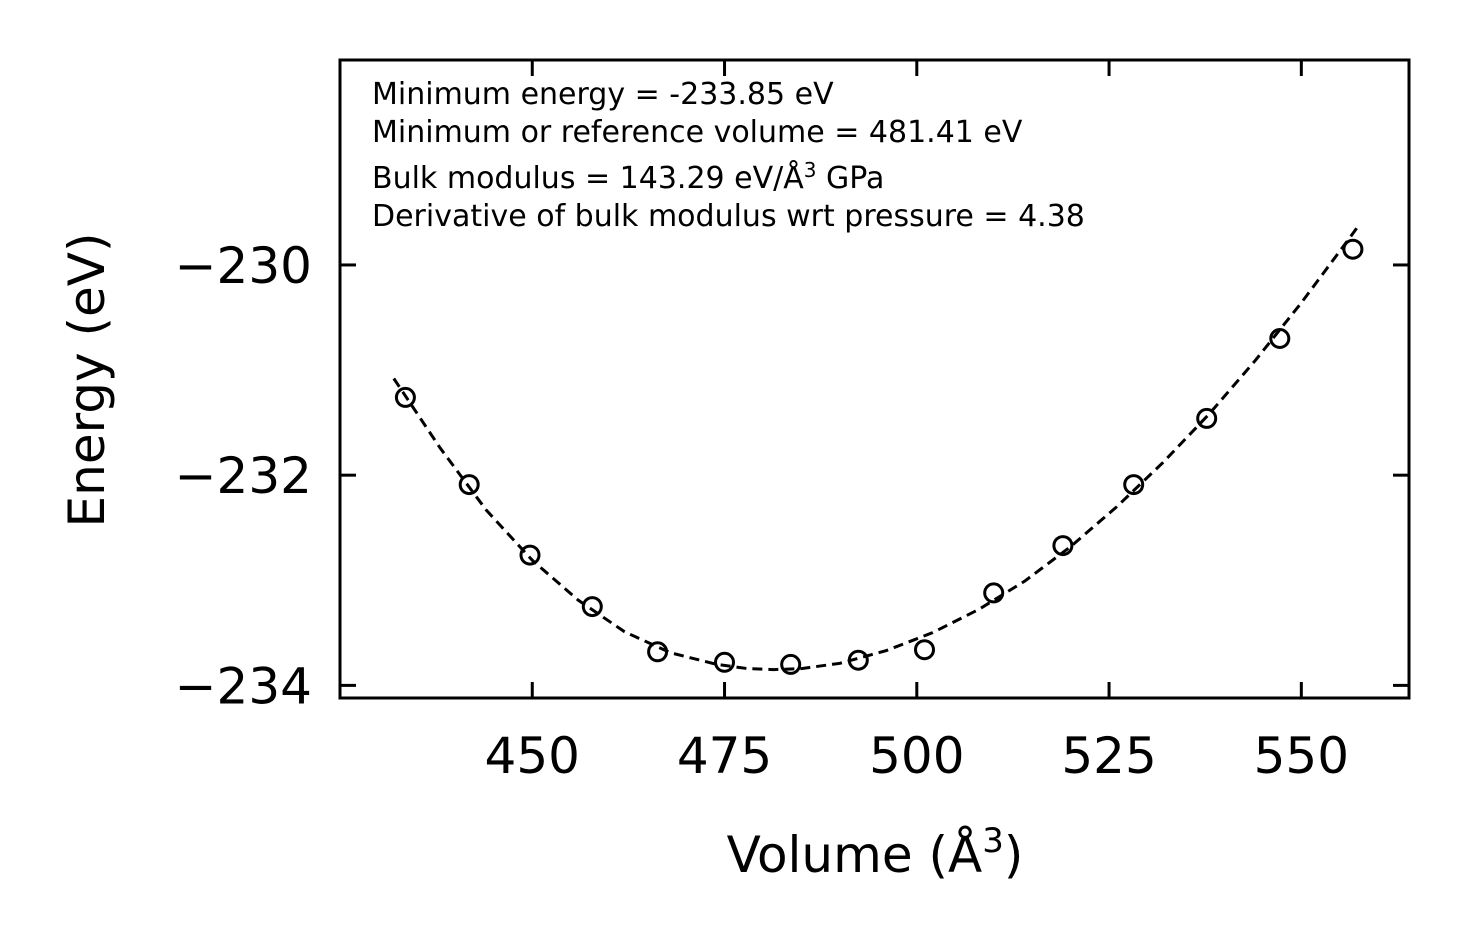  What do you see at coordinates (243, 266) in the screenshot?
I see `y-tick-label: −230` at bounding box center [243, 266].